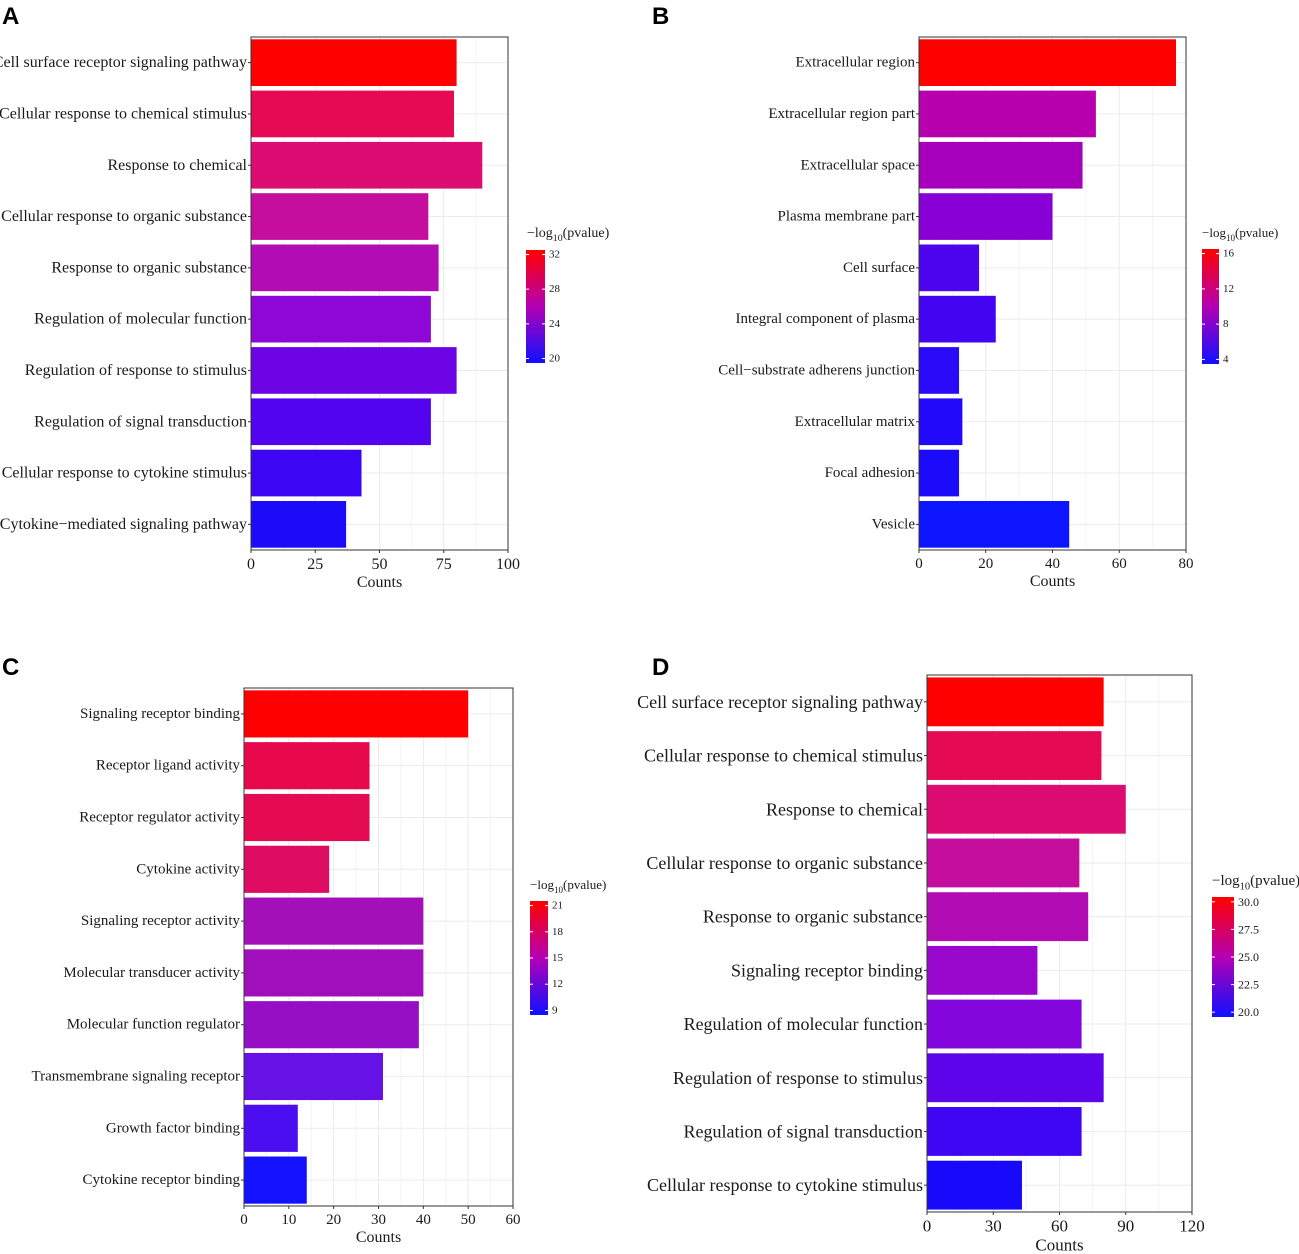  What do you see at coordinates (1248, 1012) in the screenshot?
I see `legend-tick-label: 20.0` at bounding box center [1248, 1012].